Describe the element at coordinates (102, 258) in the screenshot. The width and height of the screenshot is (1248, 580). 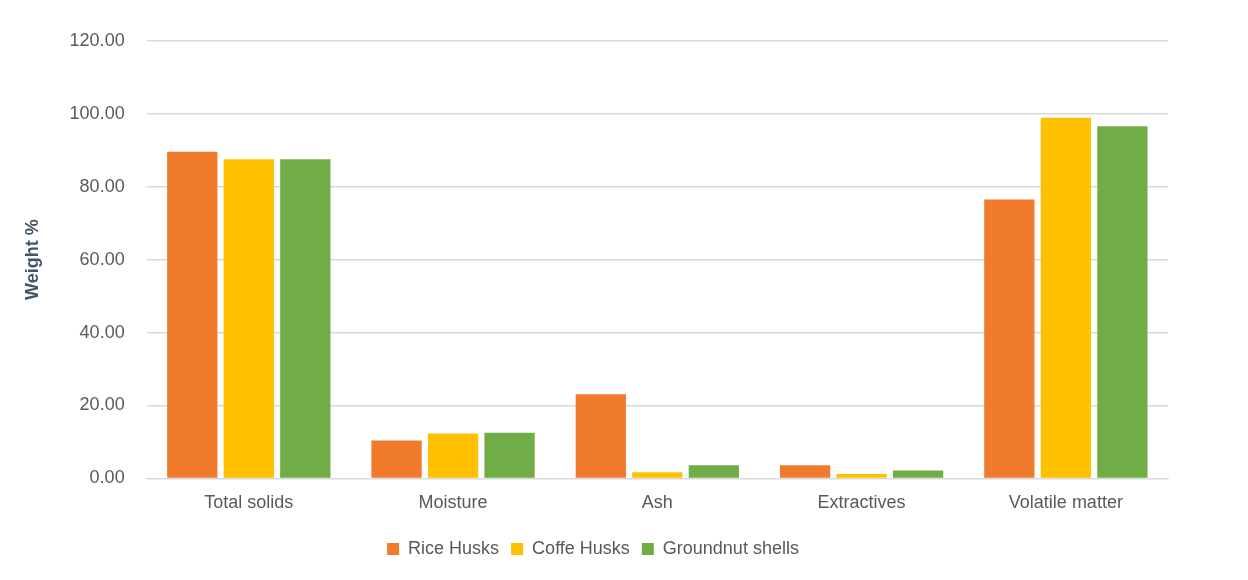
I see `y-tick-label: 60.00` at that location.